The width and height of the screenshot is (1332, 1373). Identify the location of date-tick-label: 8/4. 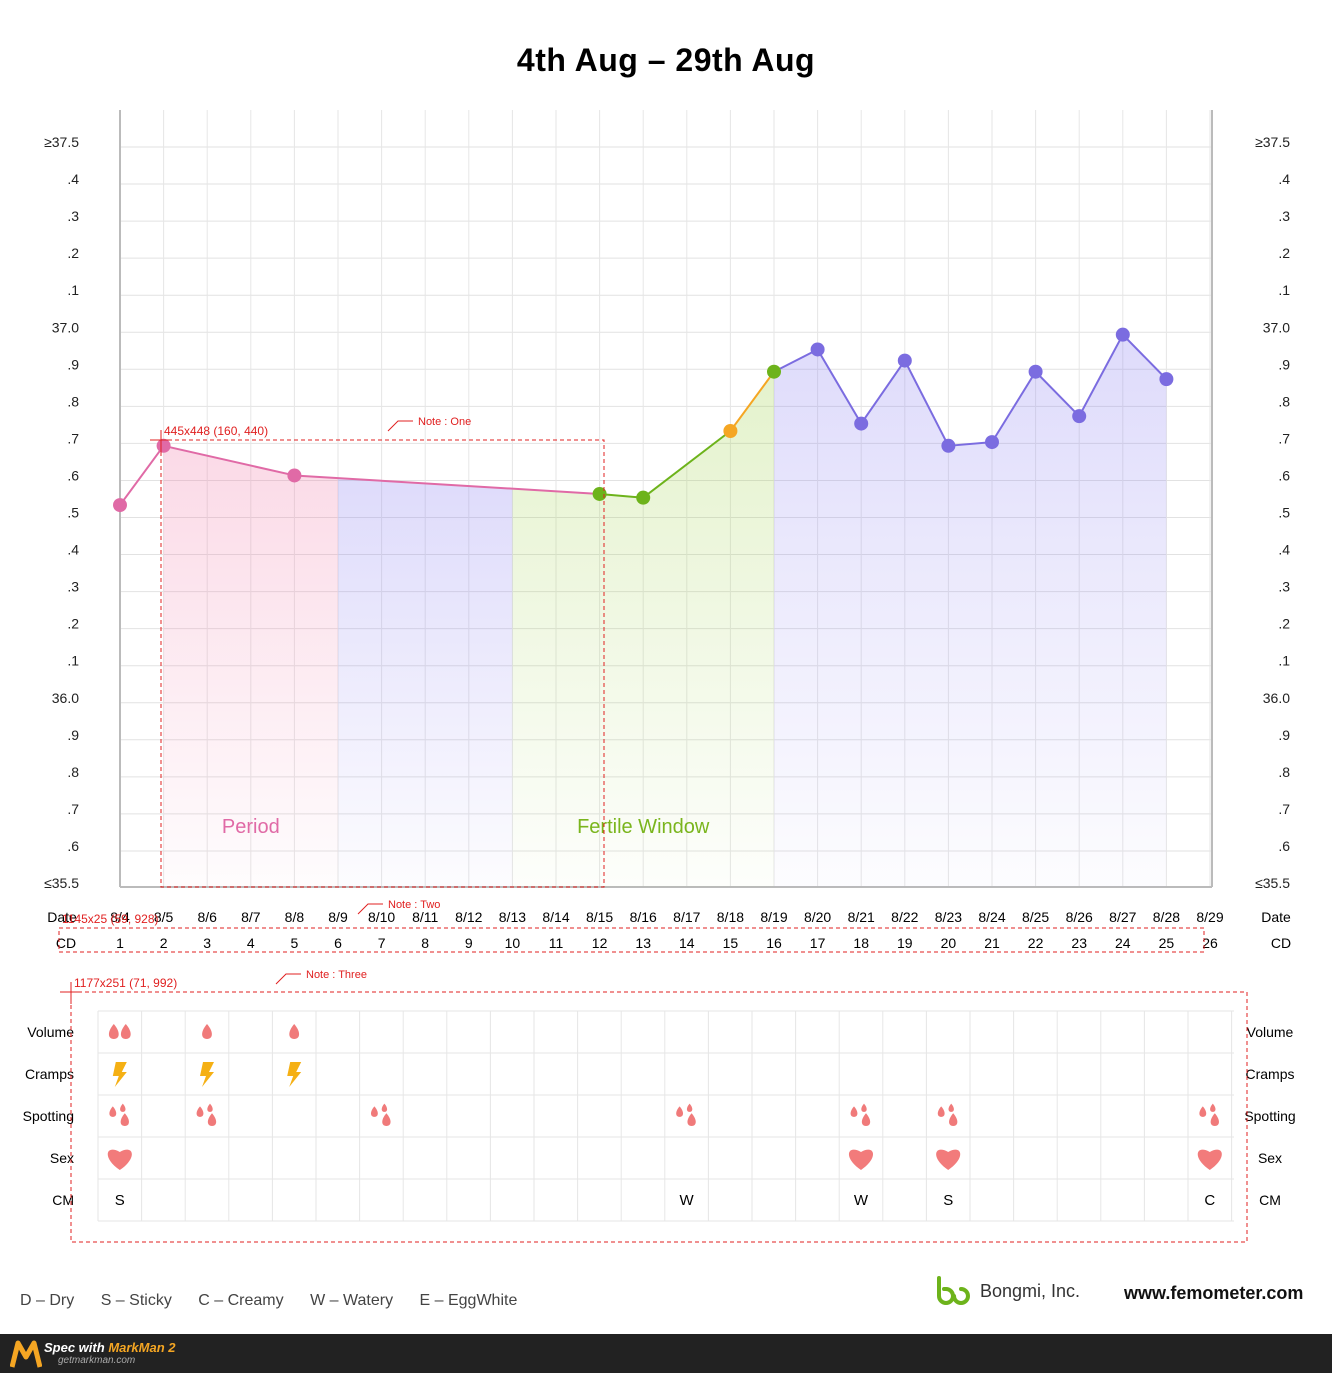
(120, 917).